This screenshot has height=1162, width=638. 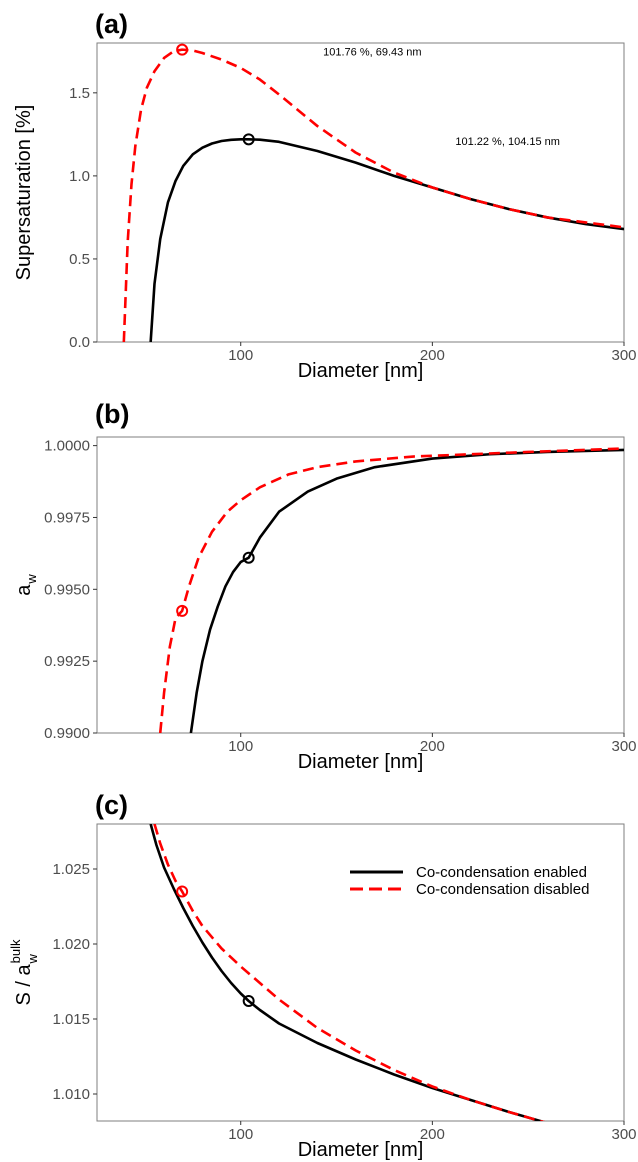 I want to click on y-axis-title: S / abulk w, so click(x=24, y=972).